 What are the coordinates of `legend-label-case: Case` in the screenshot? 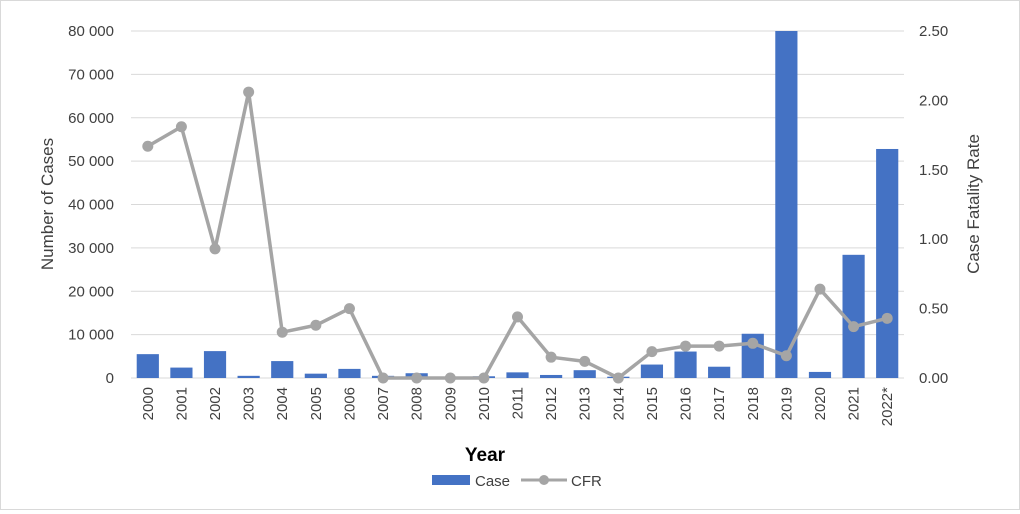 It's located at (492, 481).